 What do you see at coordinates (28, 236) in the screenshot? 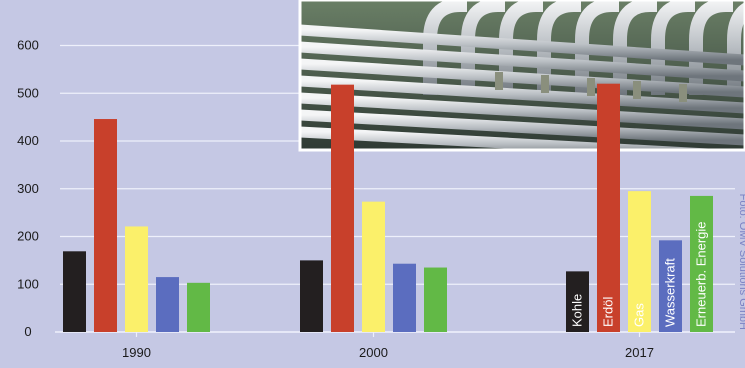
I see `y-tick-label: 200` at bounding box center [28, 236].